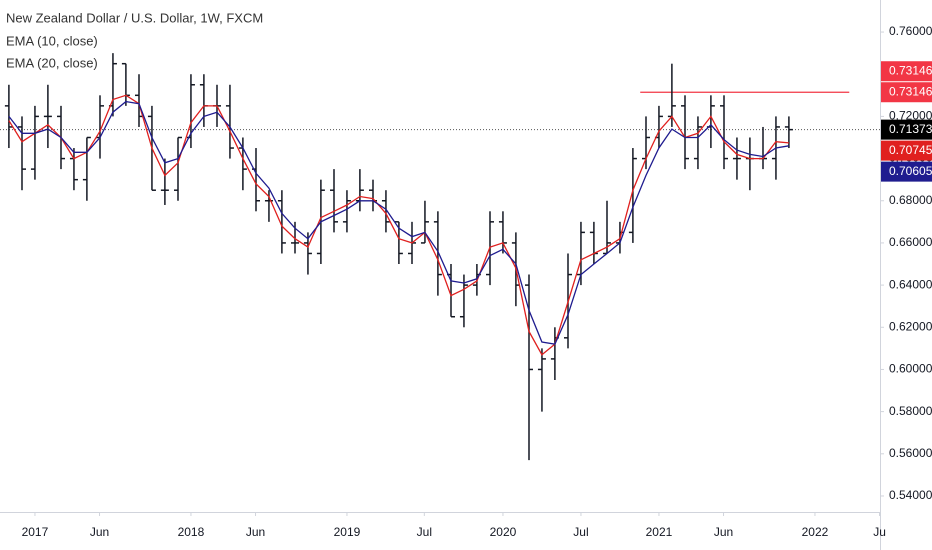 This screenshot has width=932, height=550. What do you see at coordinates (910, 129) in the screenshot?
I see `price-label: 0.71373` at bounding box center [910, 129].